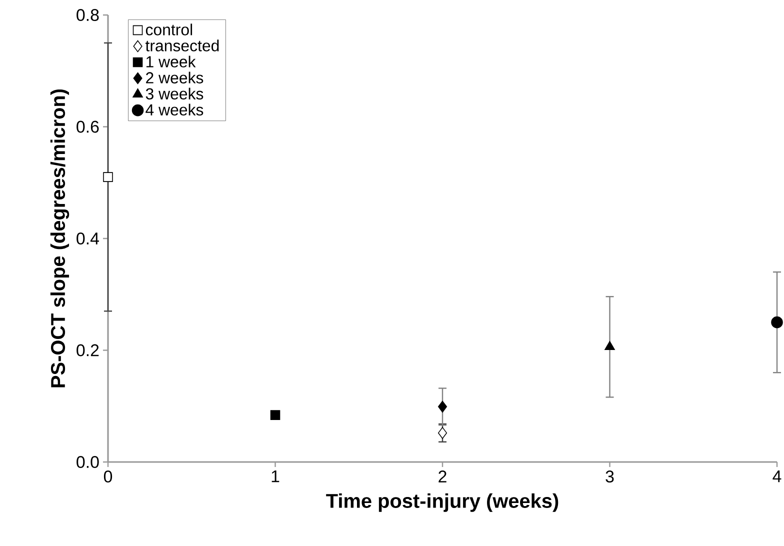 The width and height of the screenshot is (784, 546). Describe the element at coordinates (175, 94) in the screenshot. I see `legend-label: 3 weeks` at that location.